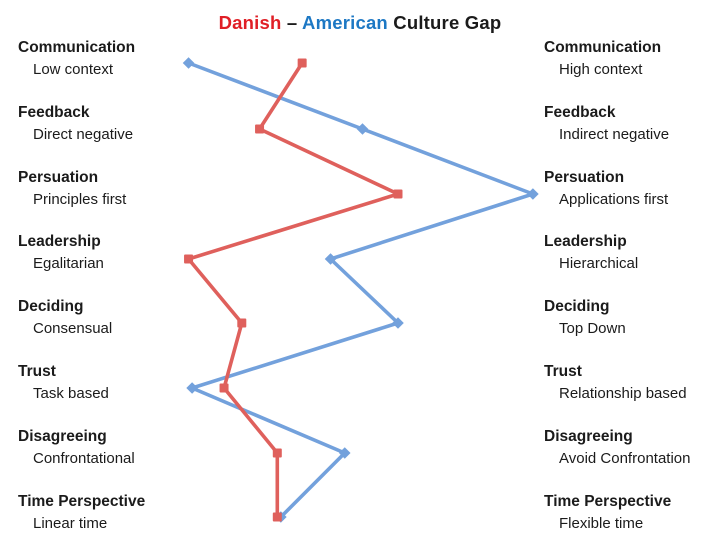  What do you see at coordinates (599, 263) in the screenshot?
I see `dimension-right-label: Hierarchical` at bounding box center [599, 263].